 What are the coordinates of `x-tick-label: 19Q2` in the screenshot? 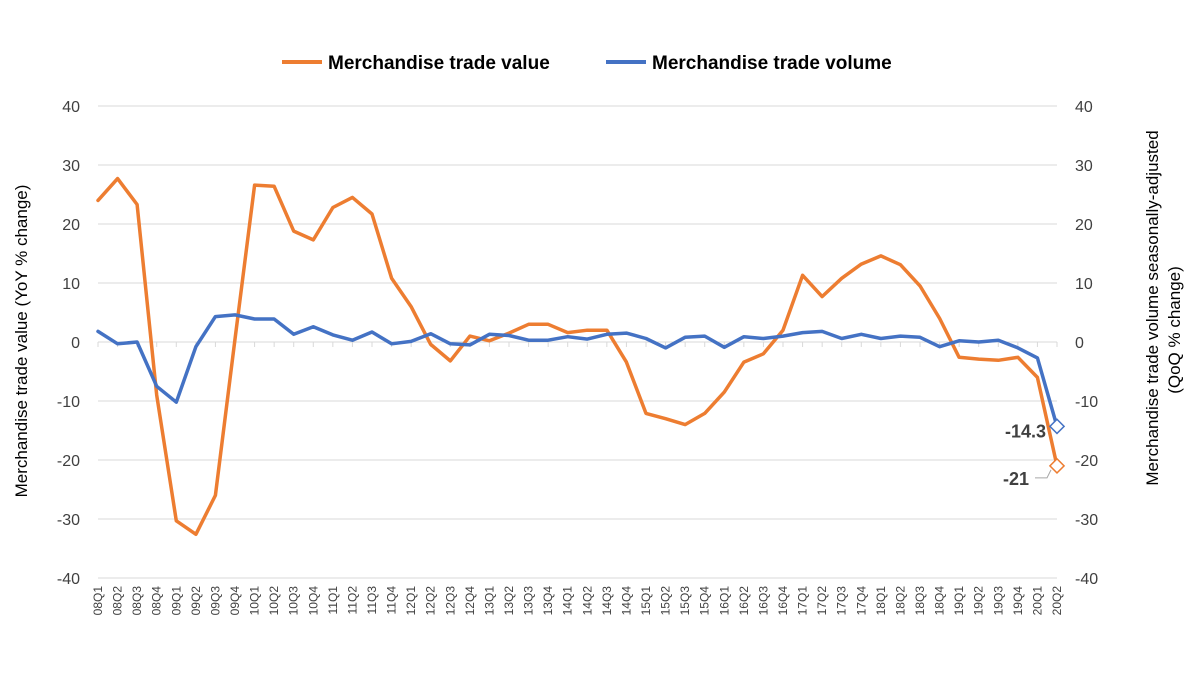 It's located at (979, 601).